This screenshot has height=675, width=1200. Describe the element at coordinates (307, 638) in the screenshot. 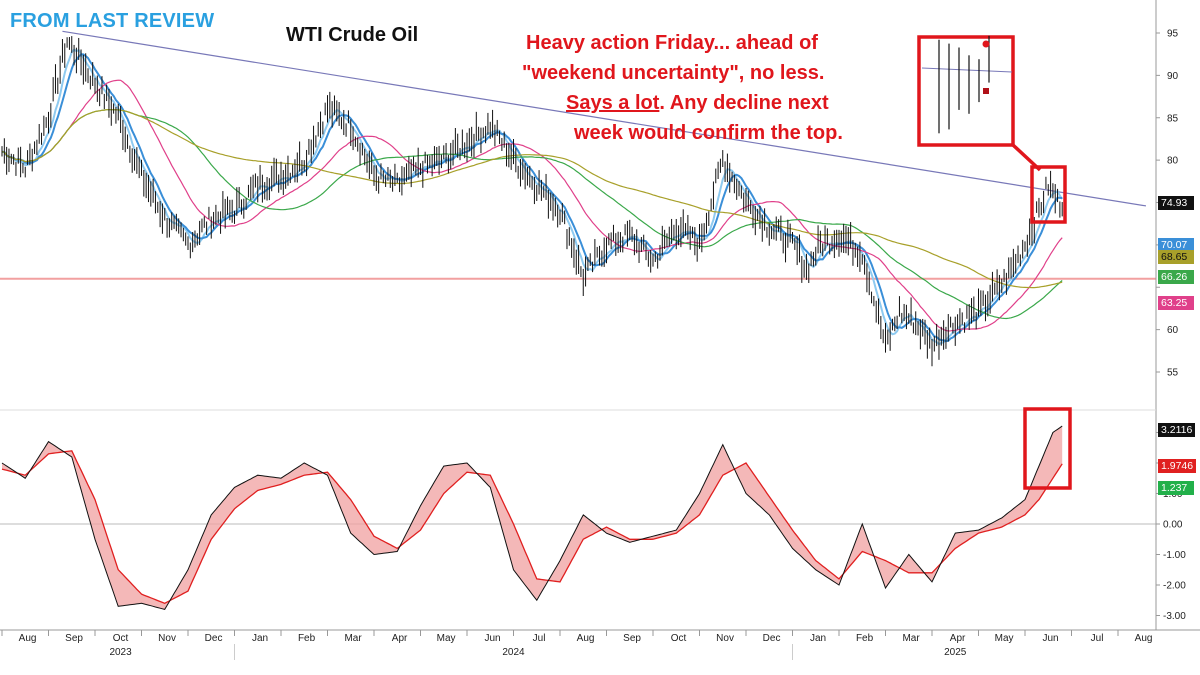

I see `month-label-6: Feb` at that location.